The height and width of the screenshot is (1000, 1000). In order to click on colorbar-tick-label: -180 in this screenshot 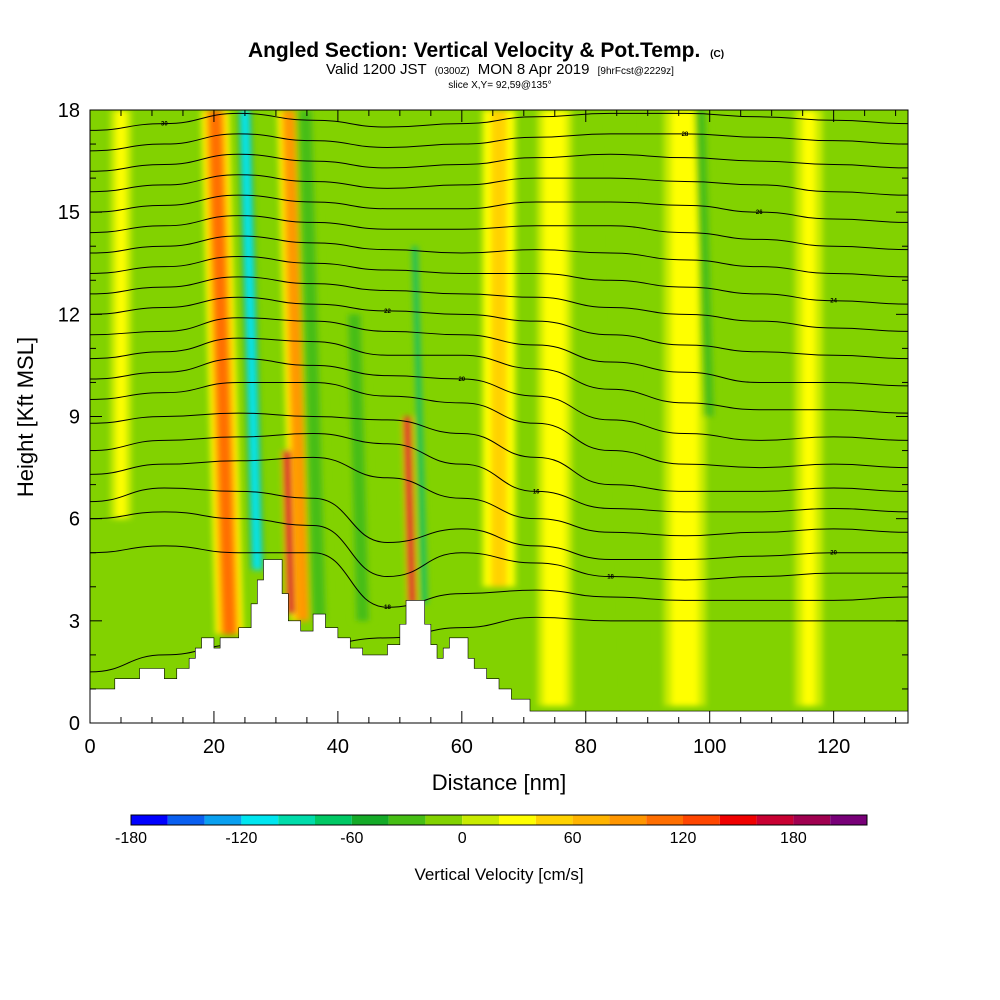, I will do `click(131, 838)`.